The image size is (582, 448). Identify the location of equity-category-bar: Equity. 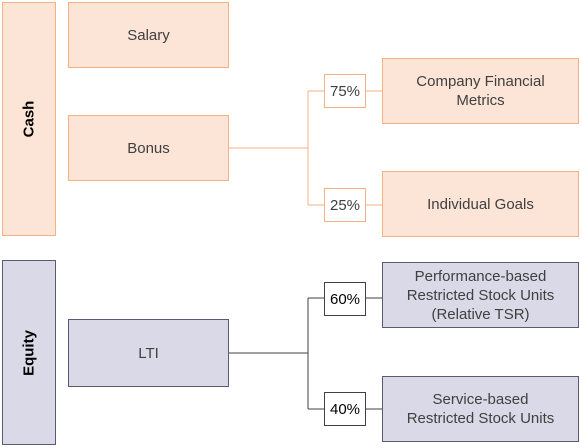
(29, 352).